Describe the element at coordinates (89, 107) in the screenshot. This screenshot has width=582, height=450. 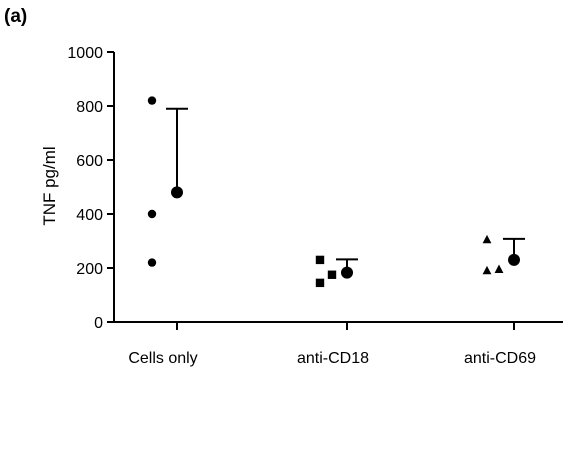
I see `y-tick-label: 800` at that location.